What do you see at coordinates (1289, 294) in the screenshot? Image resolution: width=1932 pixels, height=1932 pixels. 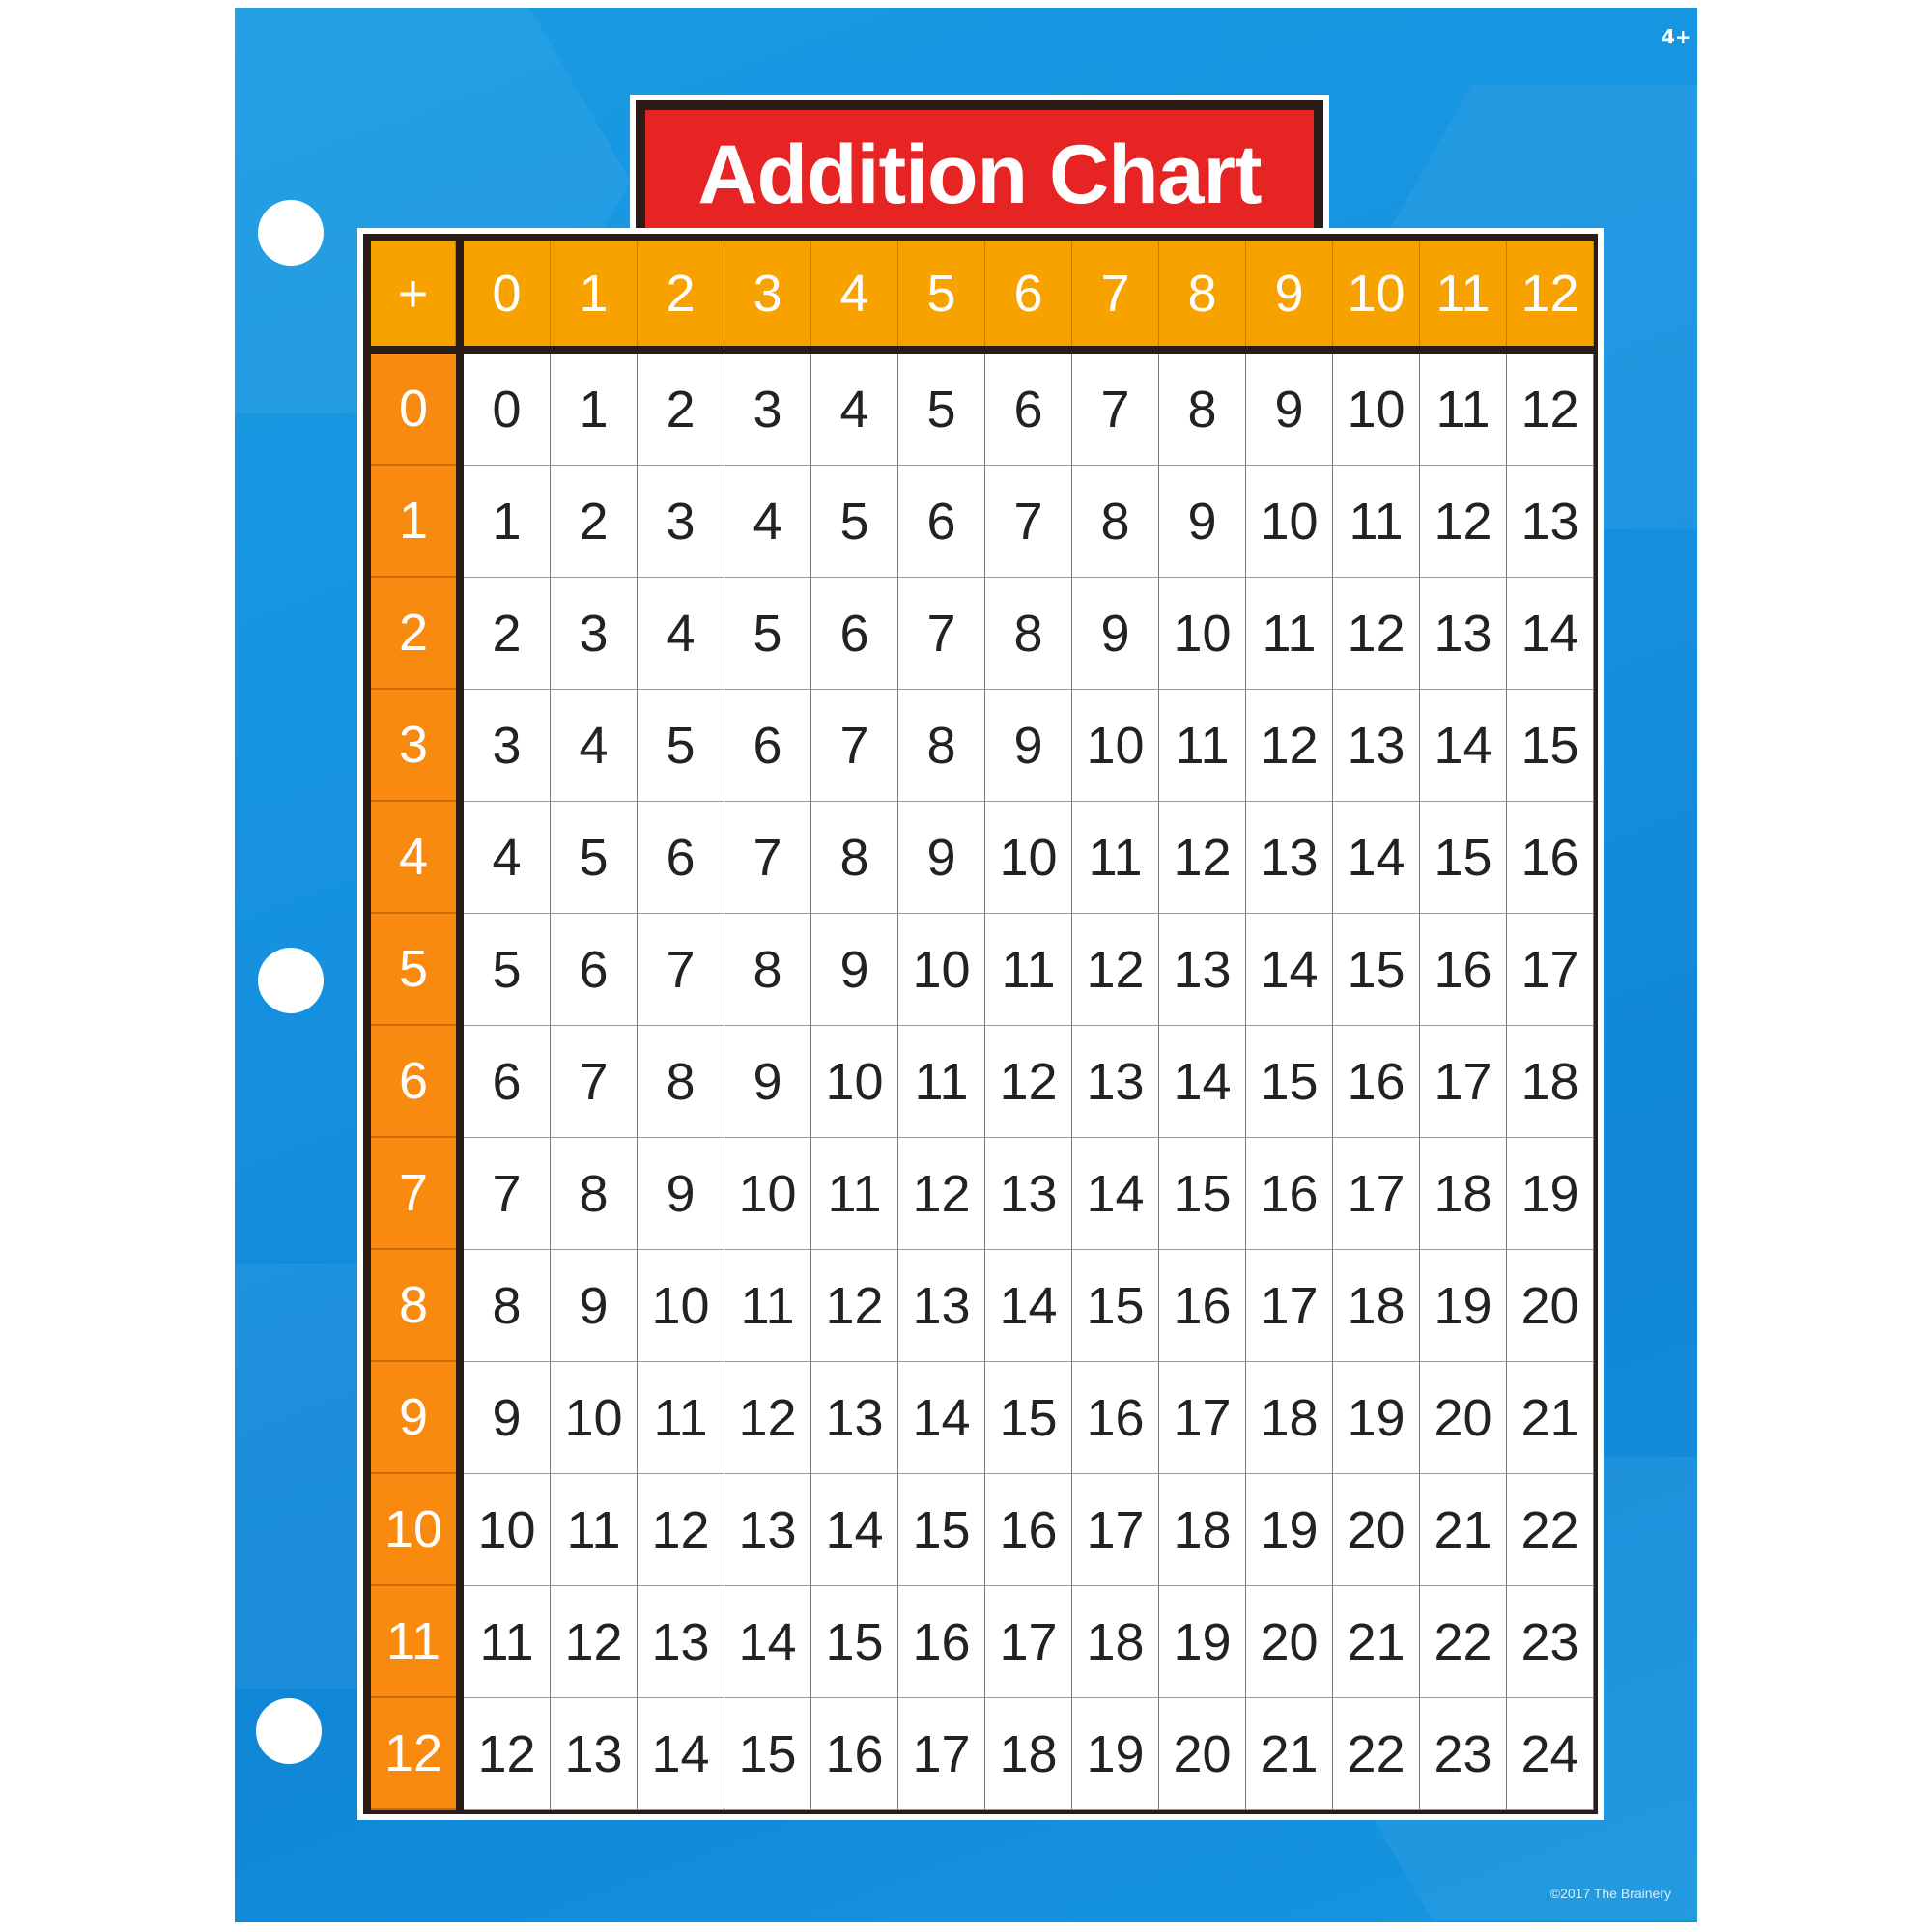 I see `column-header: 9` at bounding box center [1289, 294].